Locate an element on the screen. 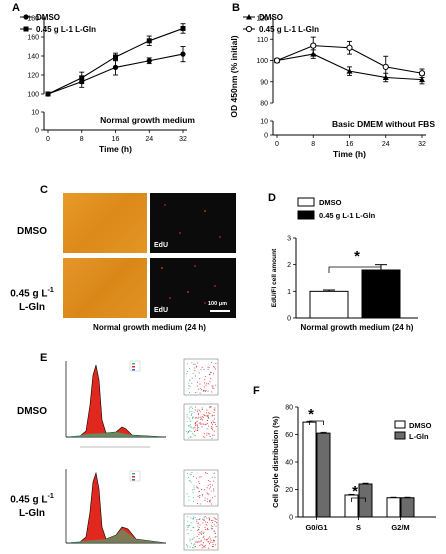 The image size is (446, 554). chart-f-xtick-label-1: S is located at coordinates (358, 527).